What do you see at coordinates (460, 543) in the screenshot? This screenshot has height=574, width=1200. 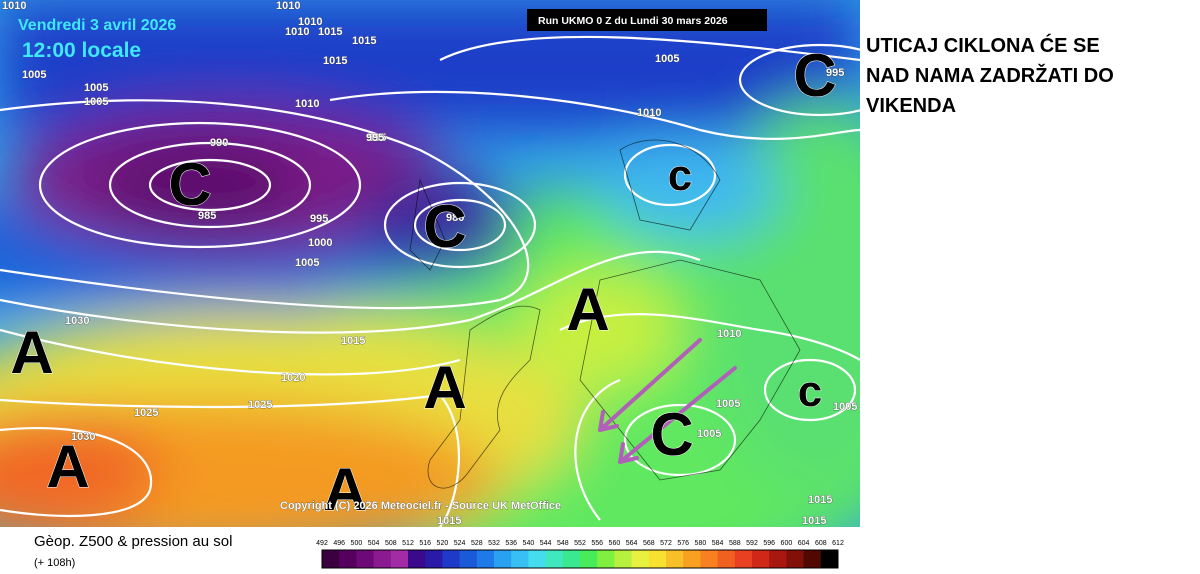 I see `colorbar-label: 524` at bounding box center [460, 543].